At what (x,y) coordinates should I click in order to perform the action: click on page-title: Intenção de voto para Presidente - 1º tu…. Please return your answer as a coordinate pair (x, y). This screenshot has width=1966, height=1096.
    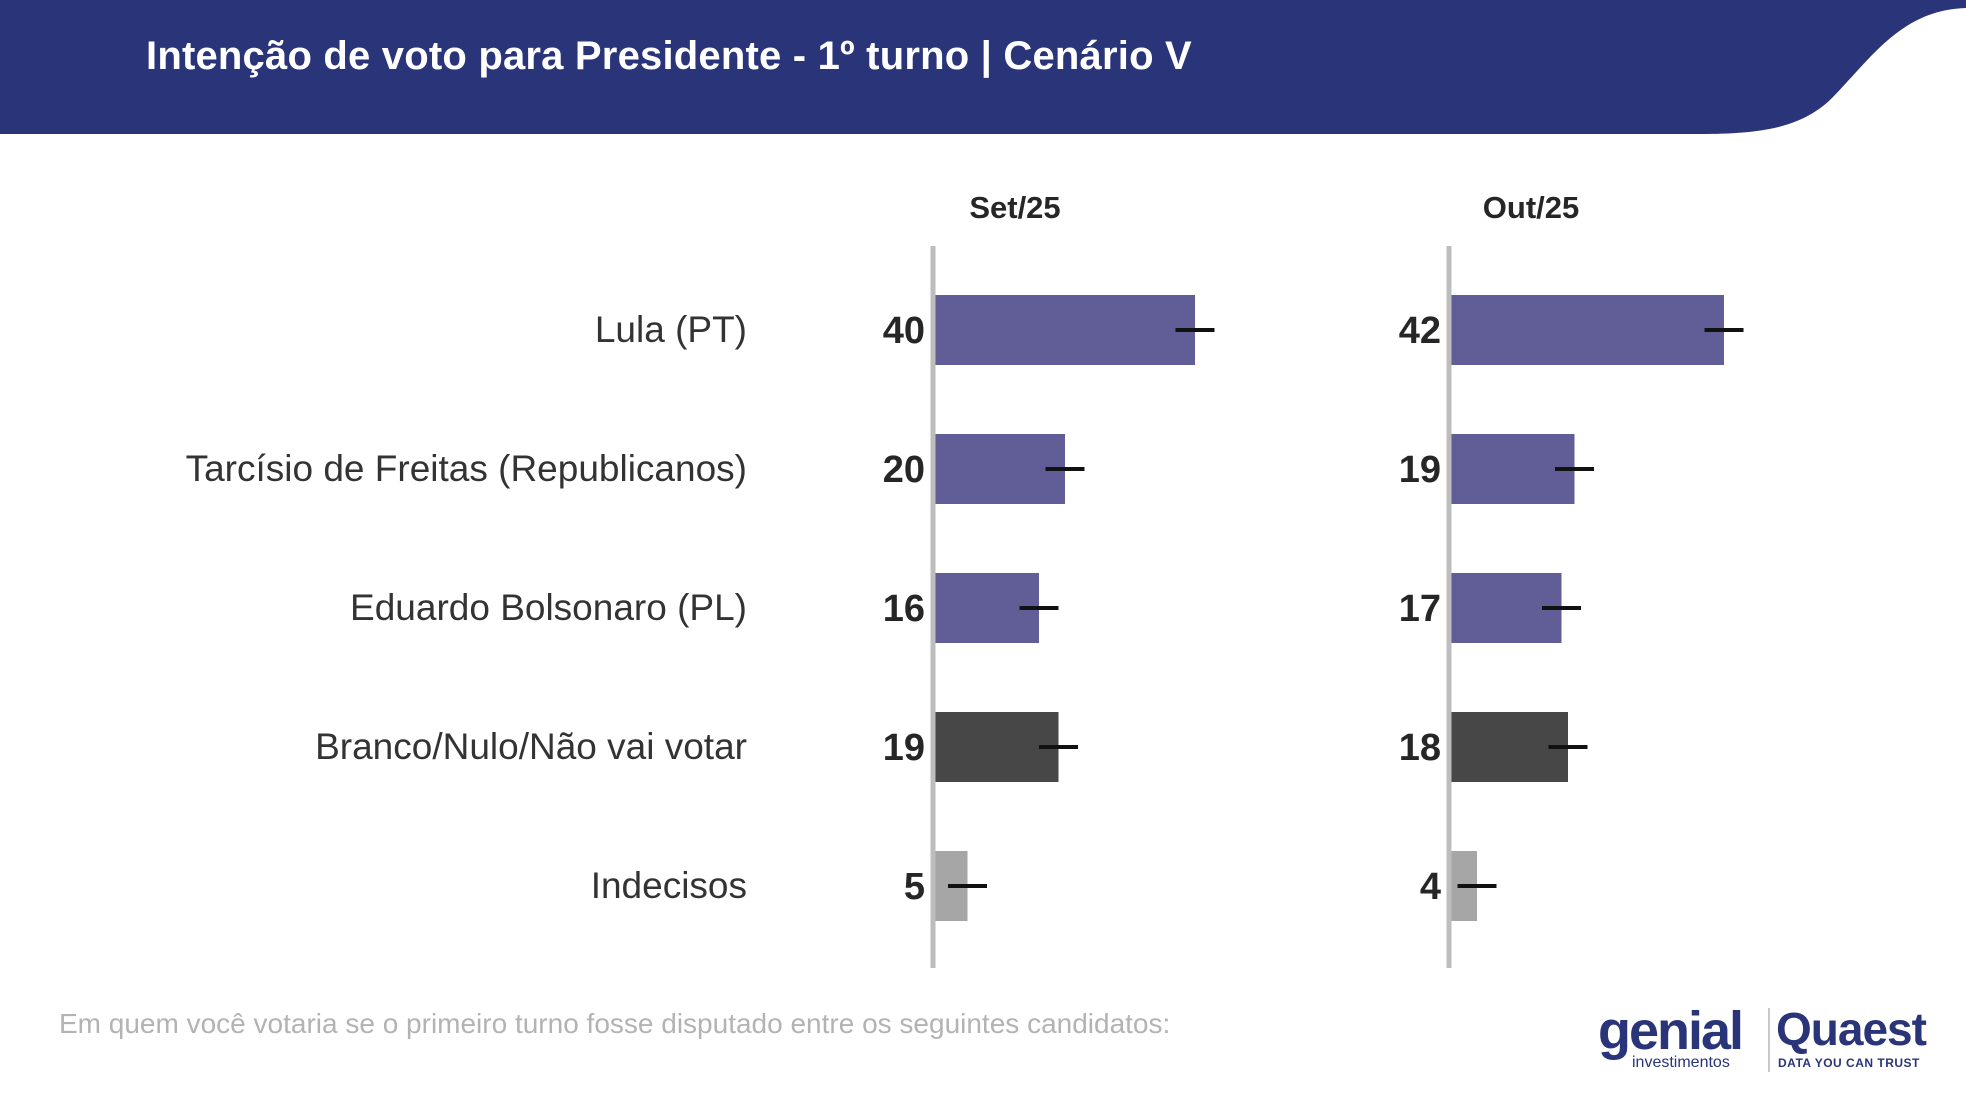
    Looking at the image, I should click on (669, 56).